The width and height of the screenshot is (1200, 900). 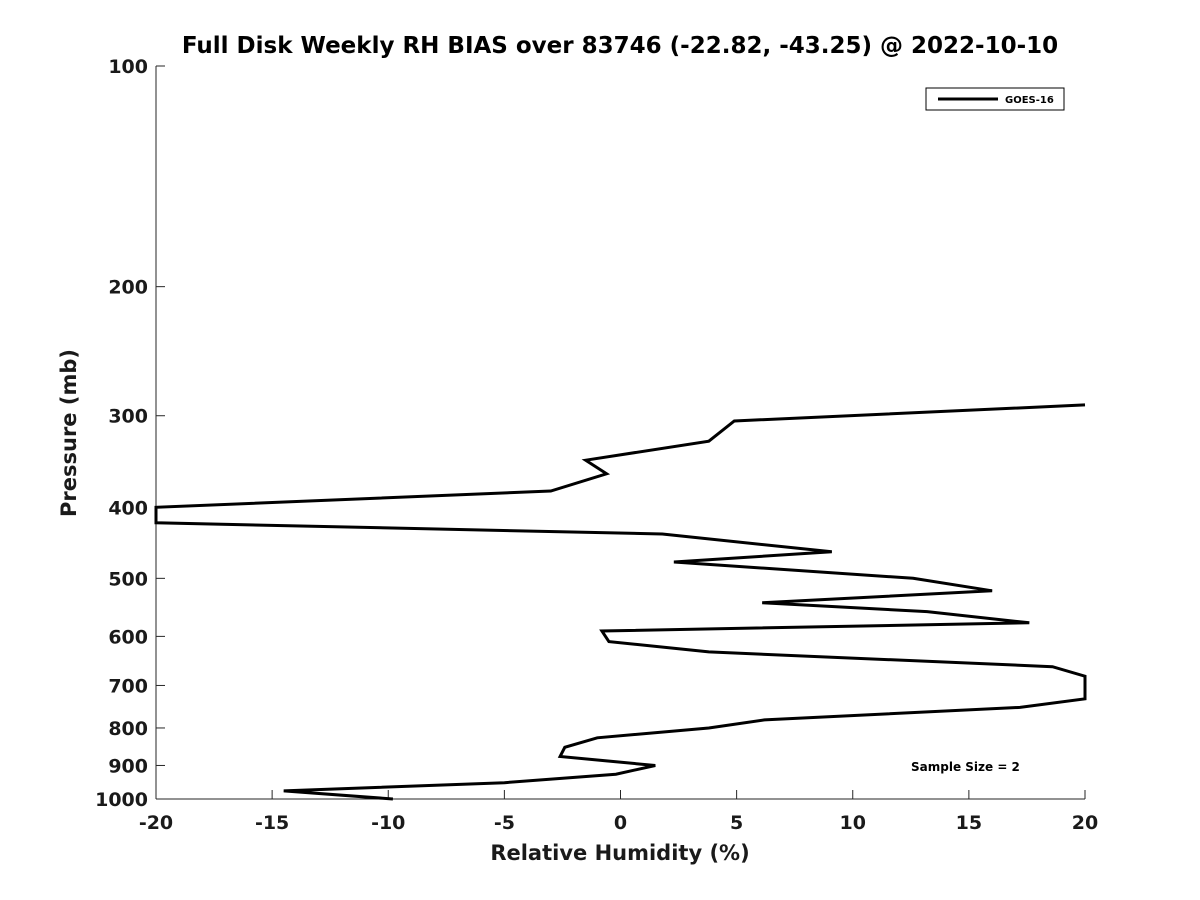 What do you see at coordinates (853, 823) in the screenshot?
I see `x-tick-label: 10` at bounding box center [853, 823].